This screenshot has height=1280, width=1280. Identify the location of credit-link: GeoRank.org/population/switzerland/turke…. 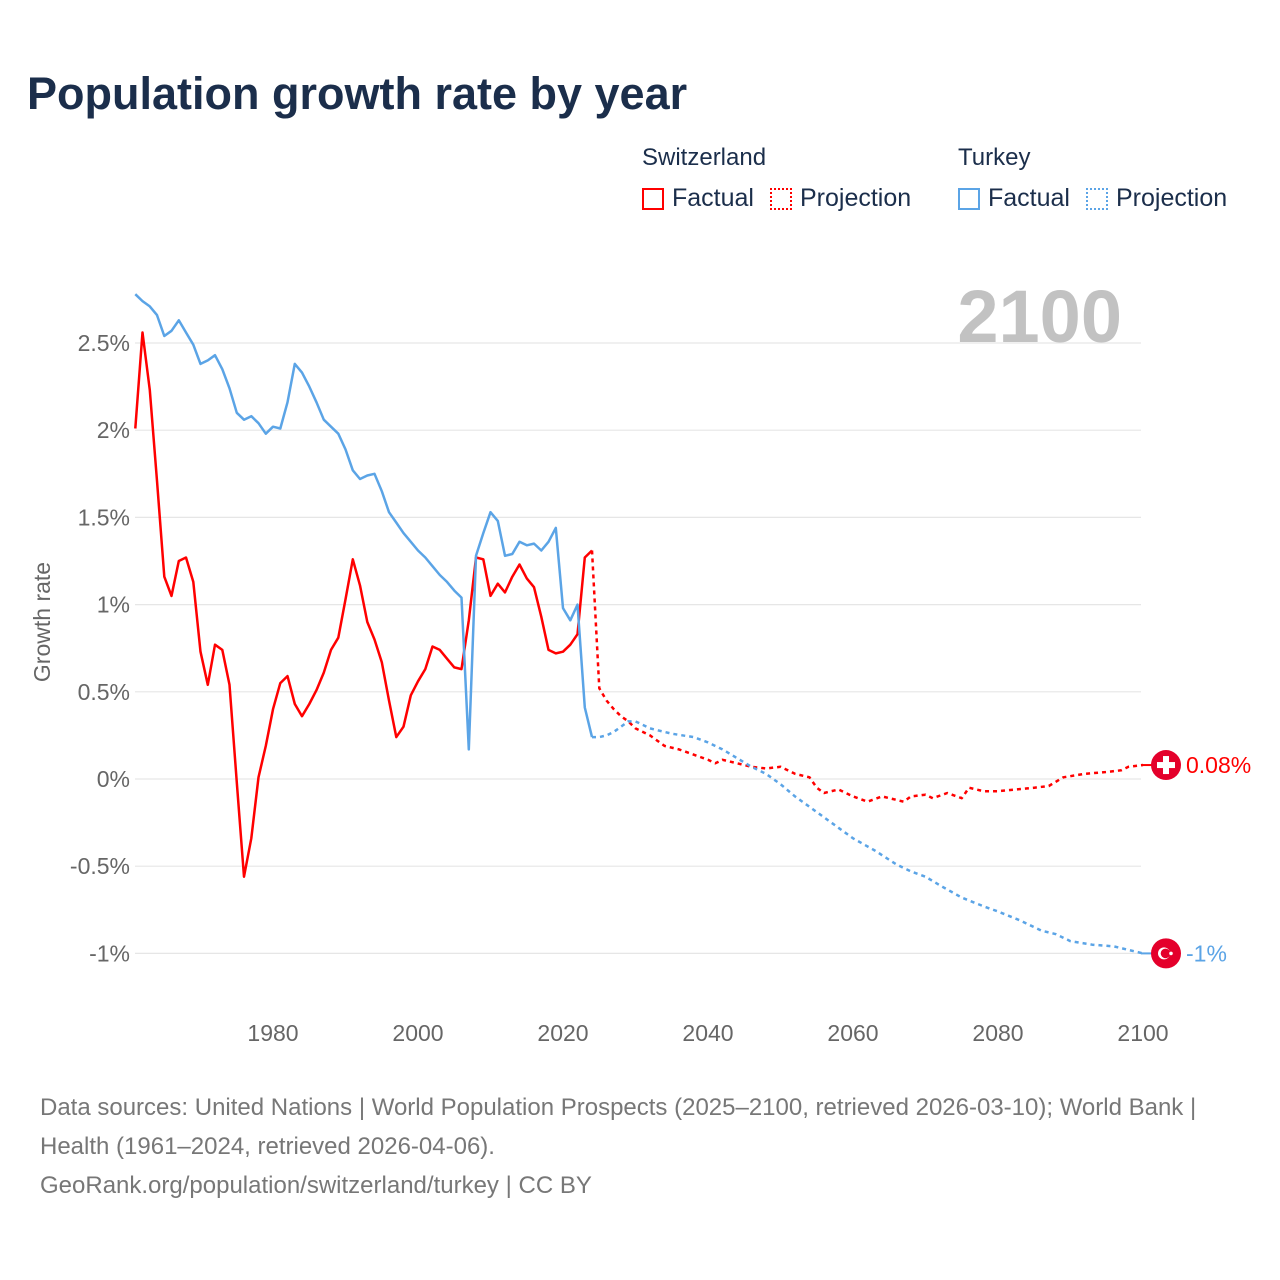
(316, 1185).